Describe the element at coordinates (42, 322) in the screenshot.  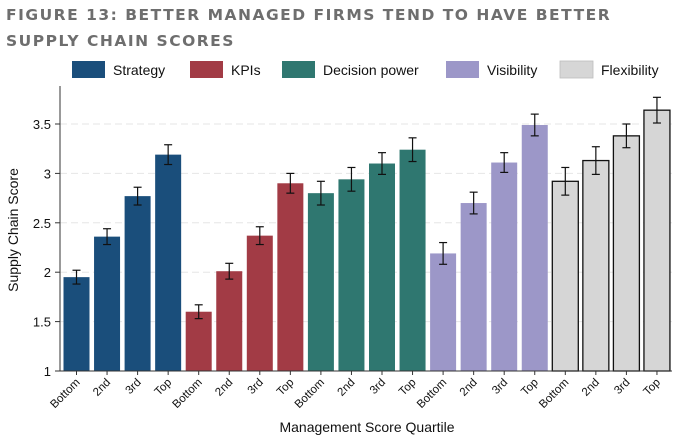
I see `y-tick-label: 1.5` at that location.